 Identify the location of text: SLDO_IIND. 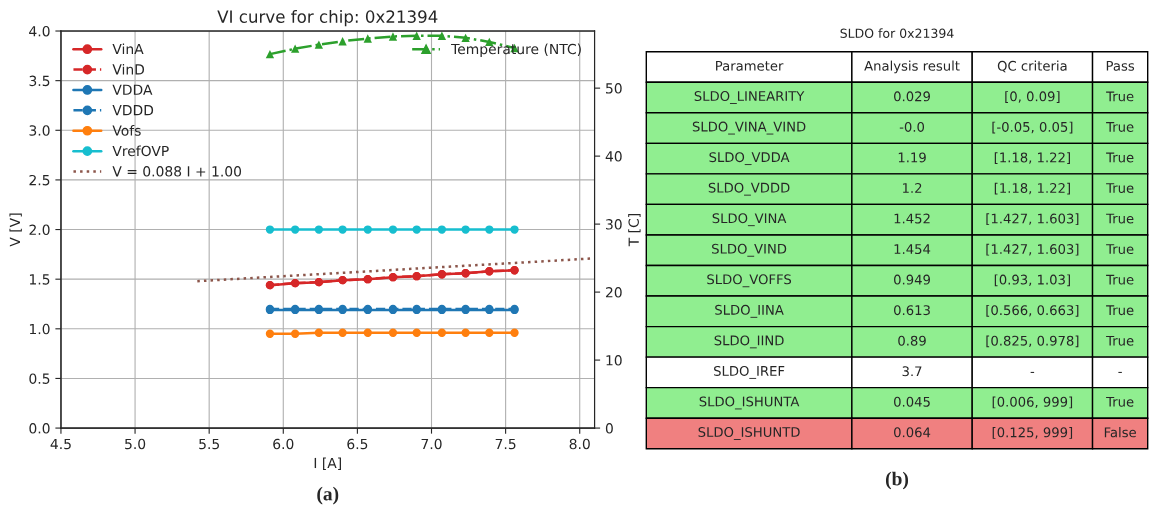
(749, 342).